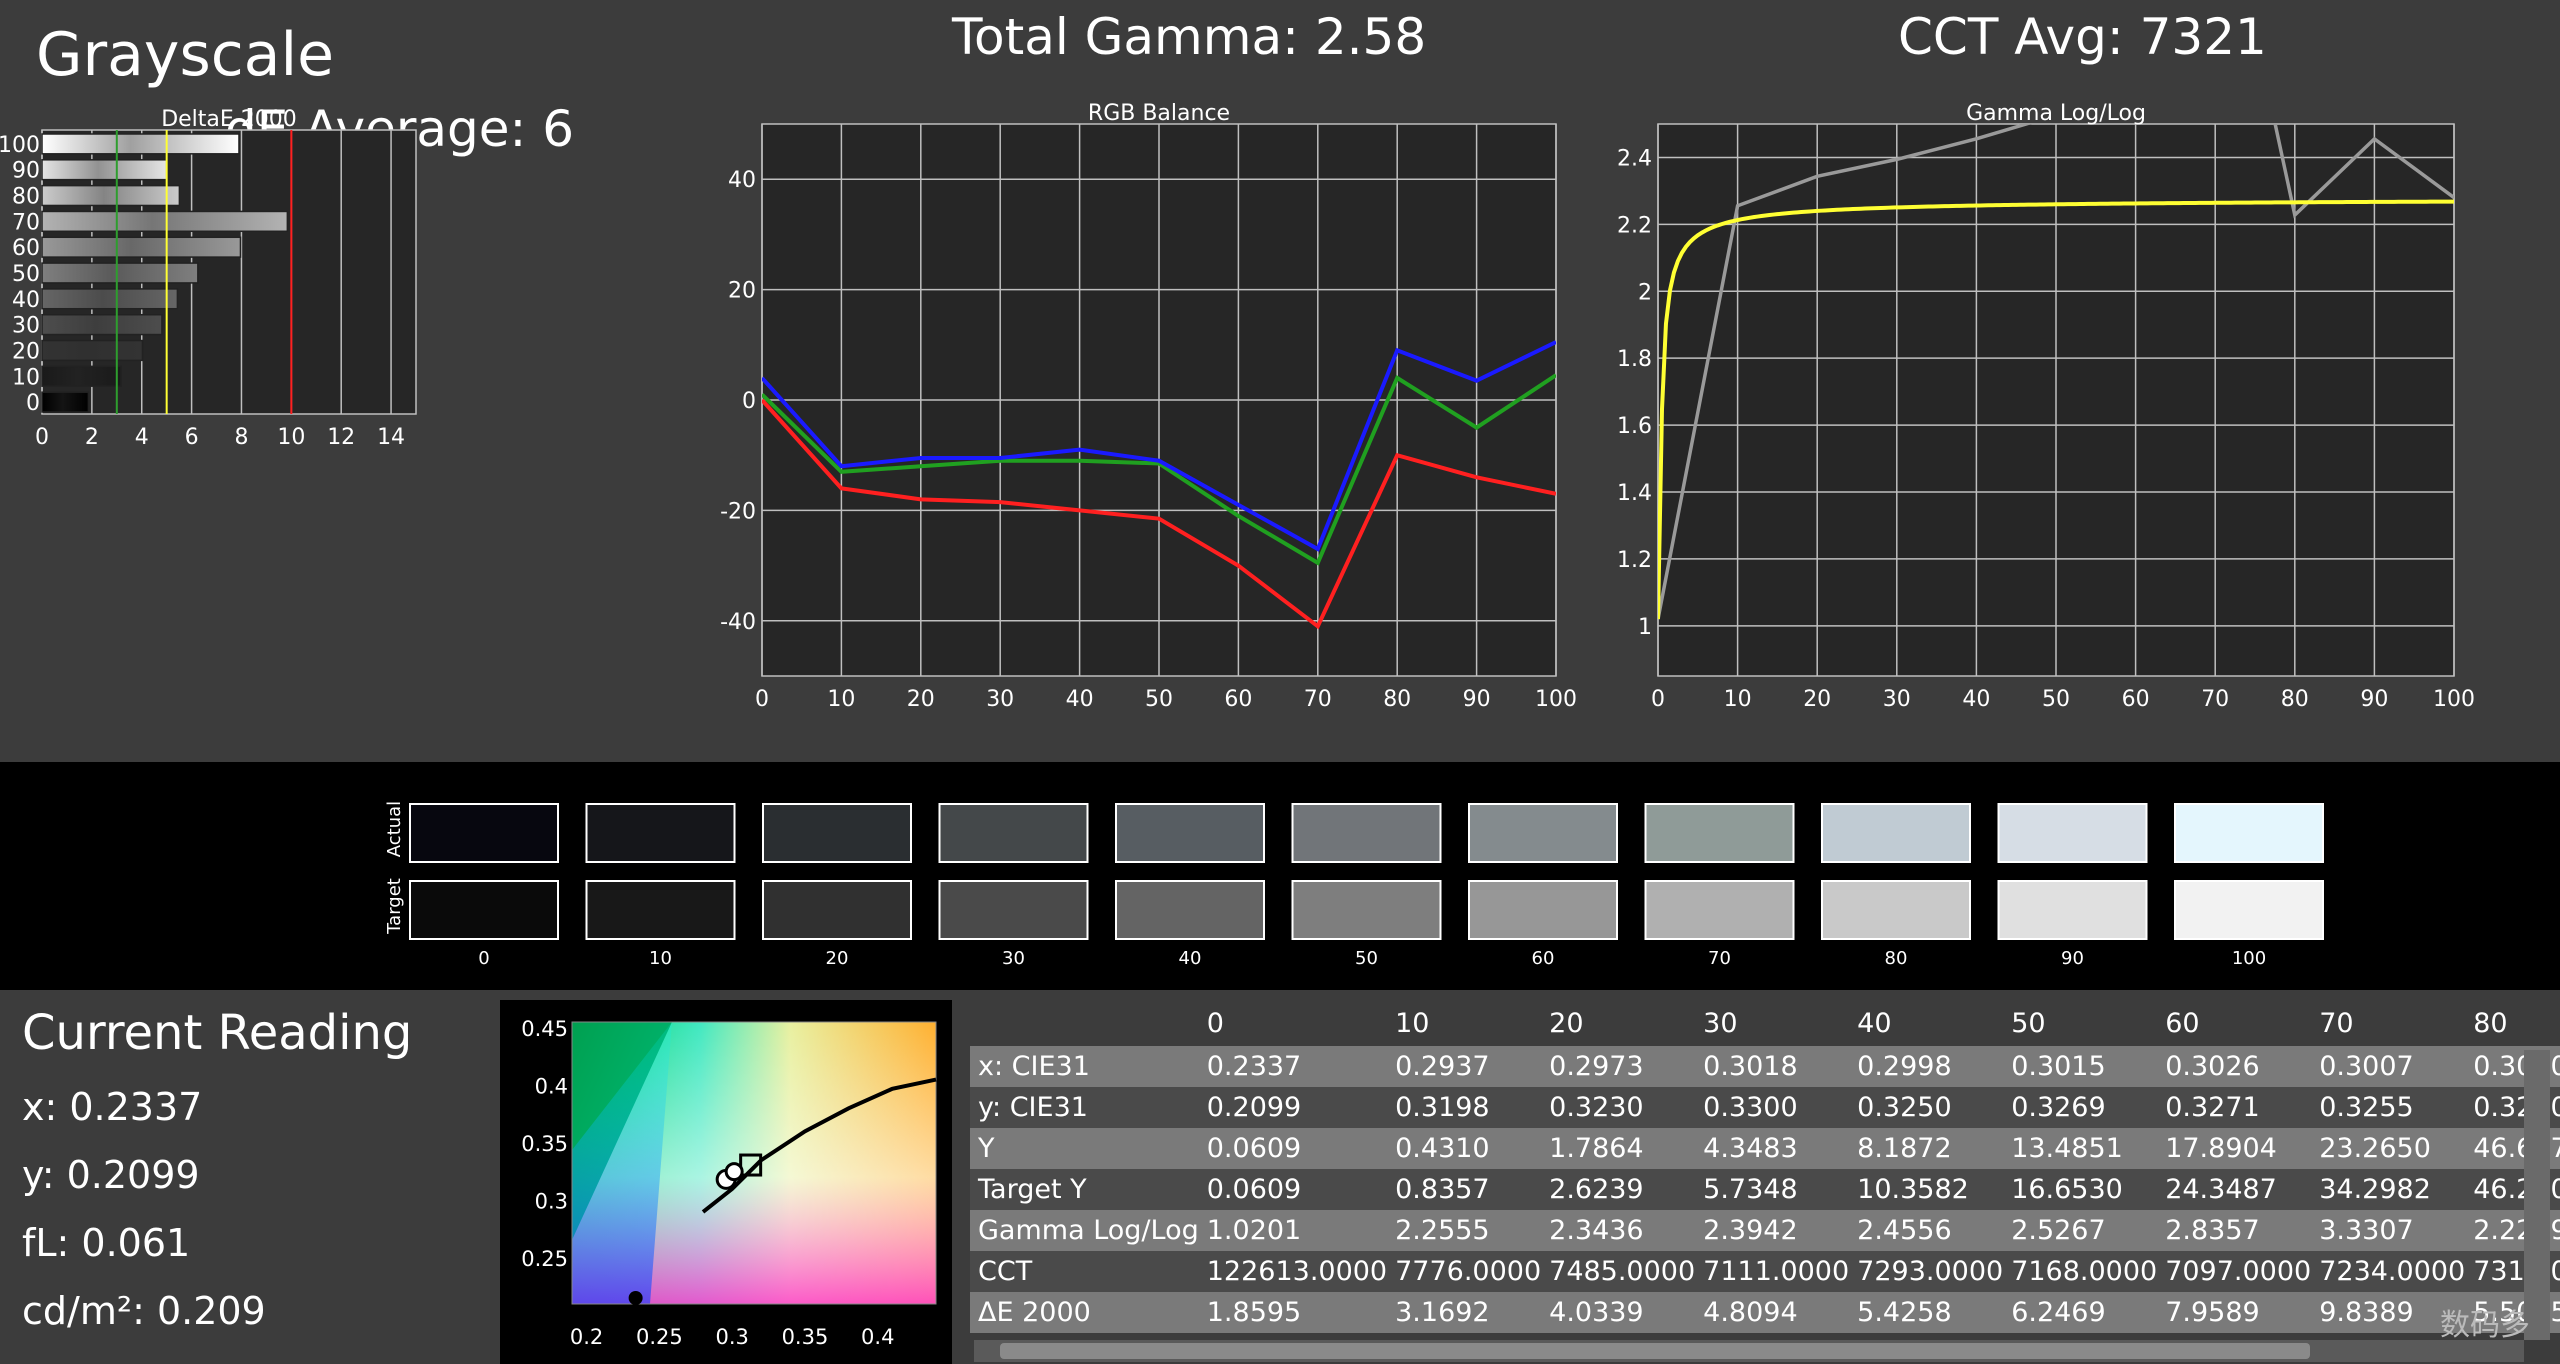 This screenshot has height=1364, width=2560. Describe the element at coordinates (2056, 699) in the screenshot. I see `gamma-x-tick: 50` at that location.